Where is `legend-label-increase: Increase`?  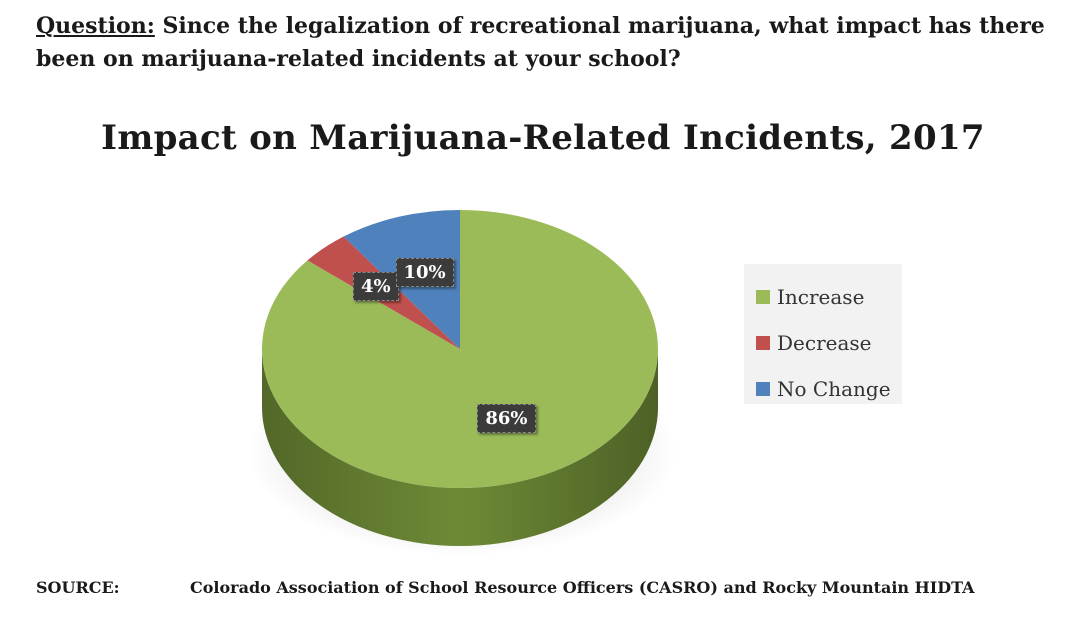
legend-label-increase: Increase is located at coordinates (821, 297).